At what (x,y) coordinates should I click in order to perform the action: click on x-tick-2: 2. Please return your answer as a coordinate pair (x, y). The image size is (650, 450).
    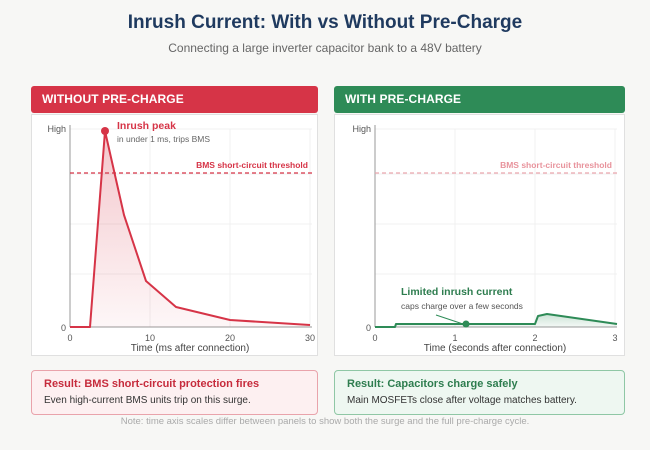
    Looking at the image, I should click on (534, 338).